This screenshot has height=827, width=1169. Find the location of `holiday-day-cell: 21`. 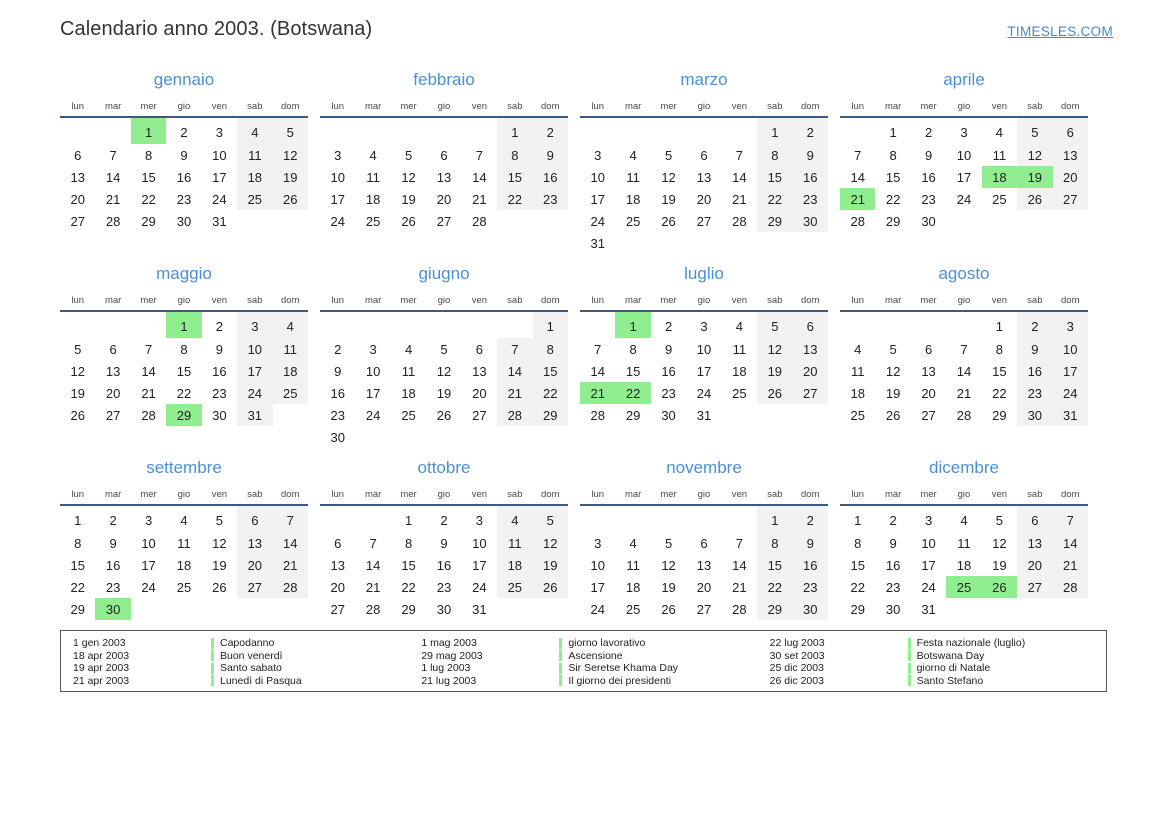

holiday-day-cell: 21 is located at coordinates (598, 393).